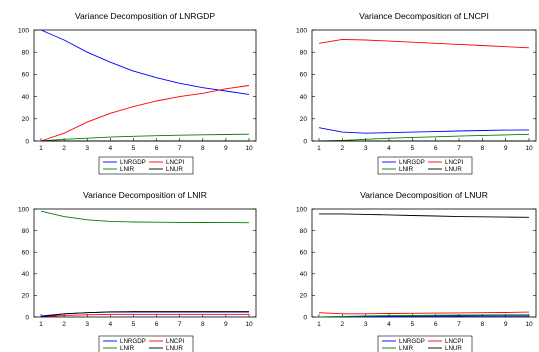 This screenshot has width=539, height=352. Describe the element at coordinates (424, 16) in the screenshot. I see `chart-title: Variance Decomposition of LNCPI` at that location.